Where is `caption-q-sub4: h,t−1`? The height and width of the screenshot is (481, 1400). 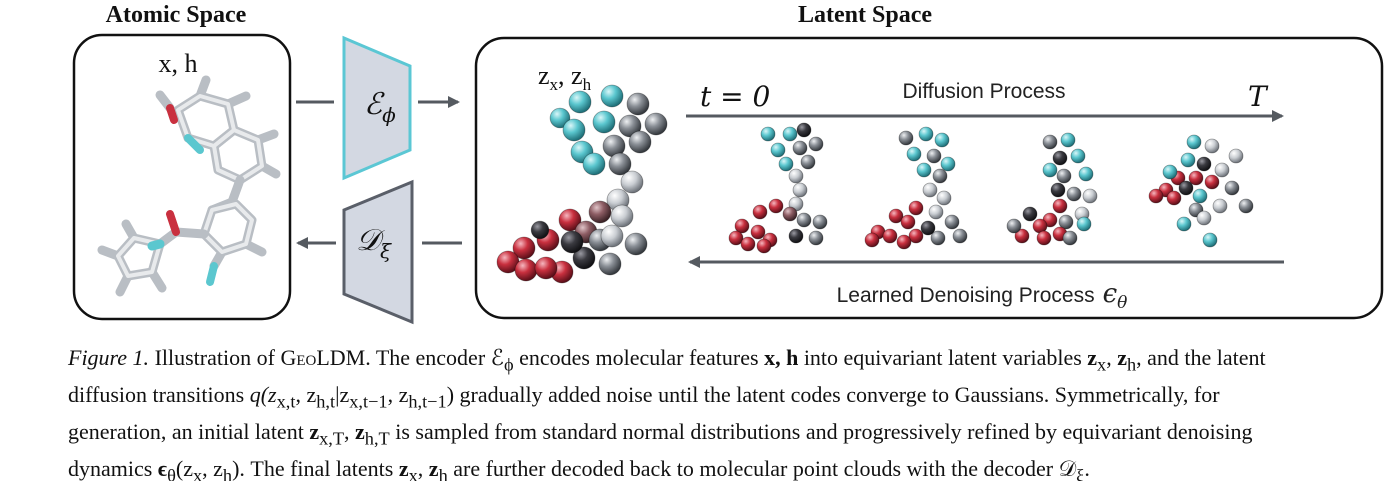 caption-q-sub4: h,t−1 is located at coordinates (427, 401).